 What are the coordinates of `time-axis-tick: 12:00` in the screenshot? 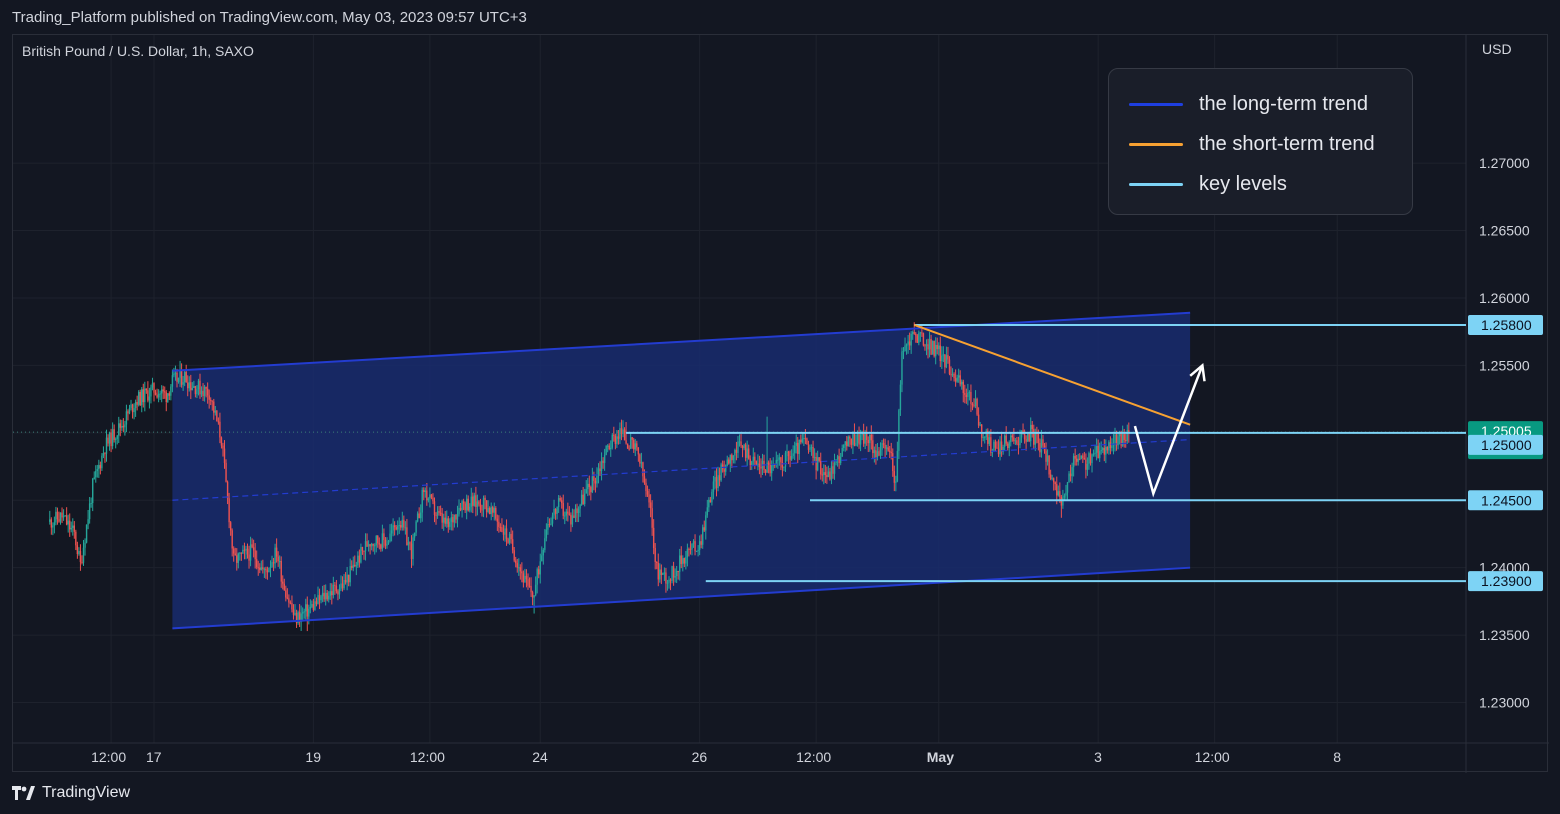 It's located at (108, 757).